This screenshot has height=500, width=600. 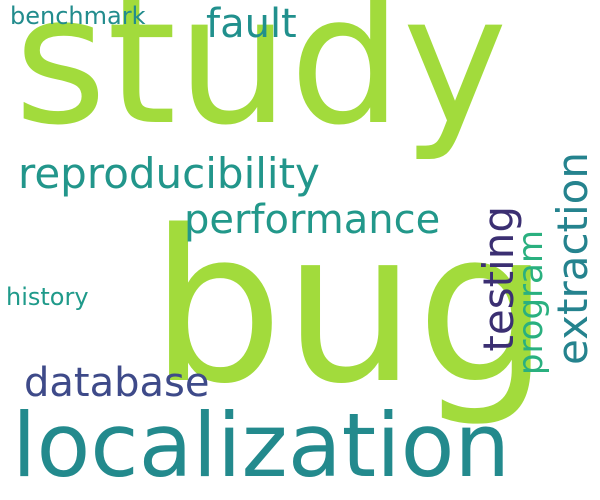 I want to click on word-benchmark: benchmark, so click(x=78, y=16).